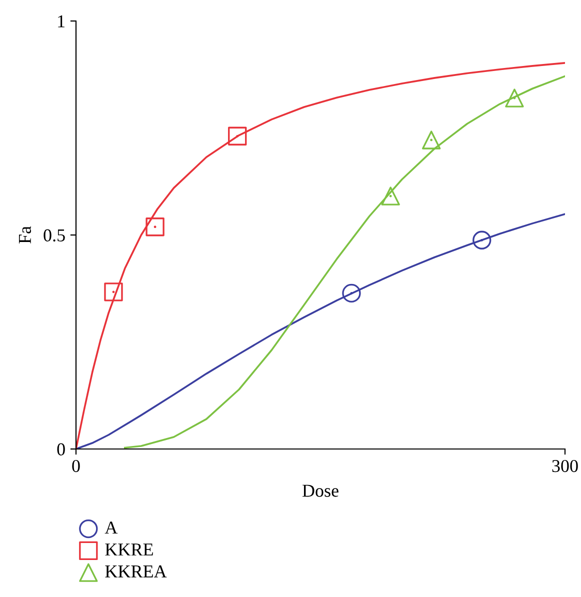 This screenshot has width=581, height=597. What do you see at coordinates (111, 528) in the screenshot?
I see `legend-label: A` at bounding box center [111, 528].